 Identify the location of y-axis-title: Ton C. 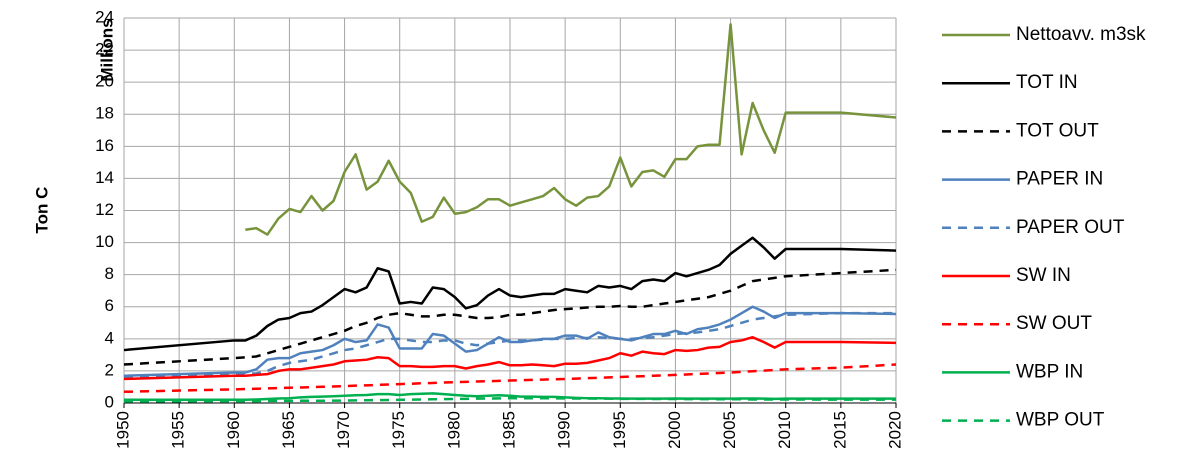
(41, 210).